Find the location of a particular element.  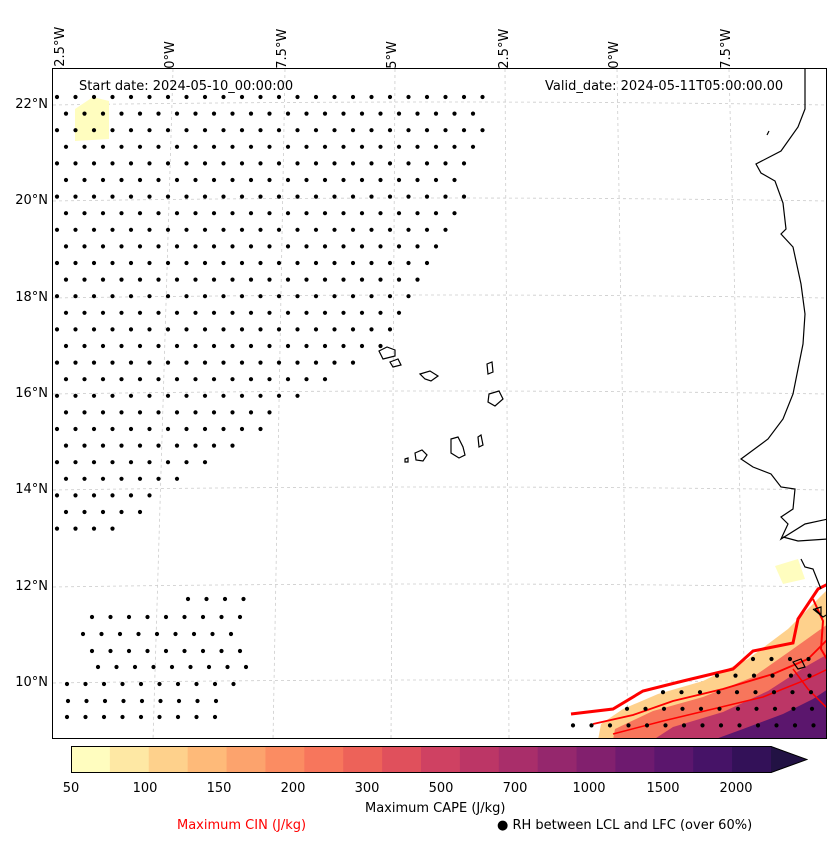

lat-label-12n: 12°N is located at coordinates (31, 586).